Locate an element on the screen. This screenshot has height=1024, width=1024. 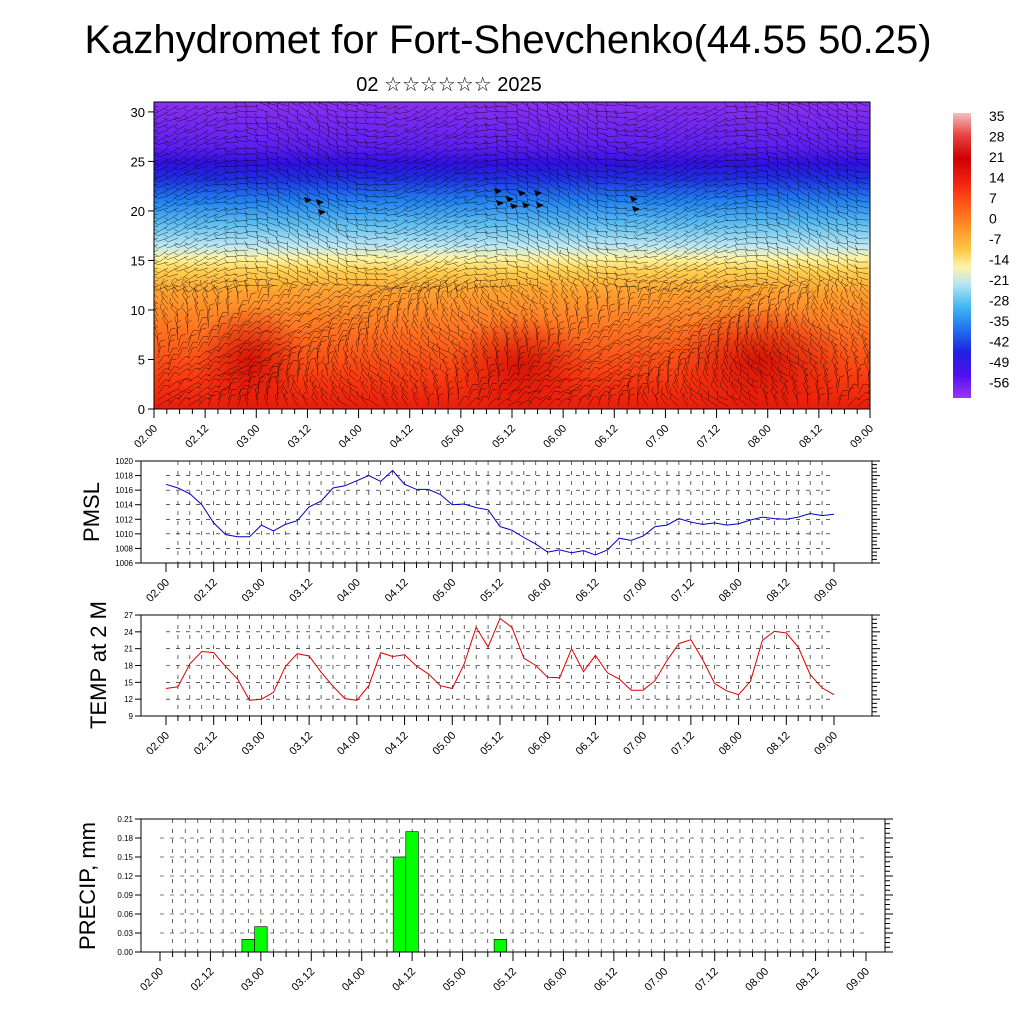
precip-x-tick-label: 08.12 is located at coordinates (808, 980).